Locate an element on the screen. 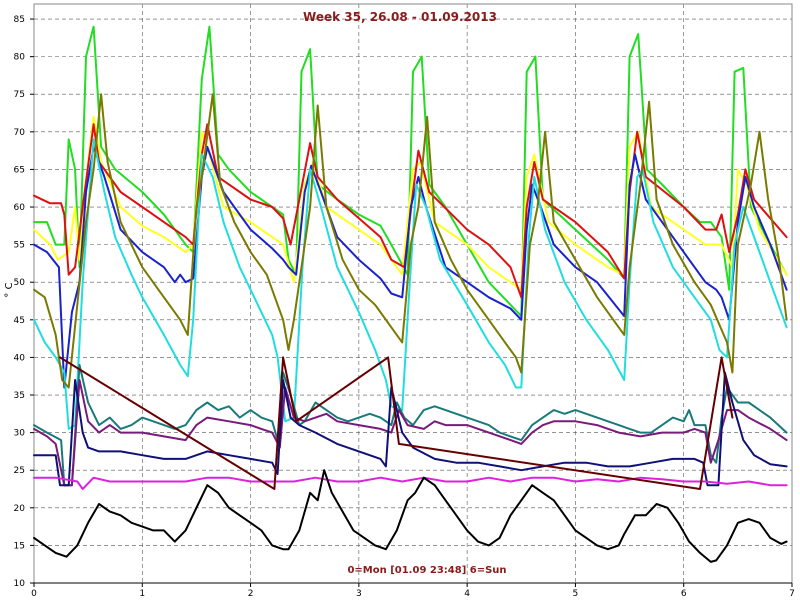  y-tick-label: 20 is located at coordinates (20, 509).